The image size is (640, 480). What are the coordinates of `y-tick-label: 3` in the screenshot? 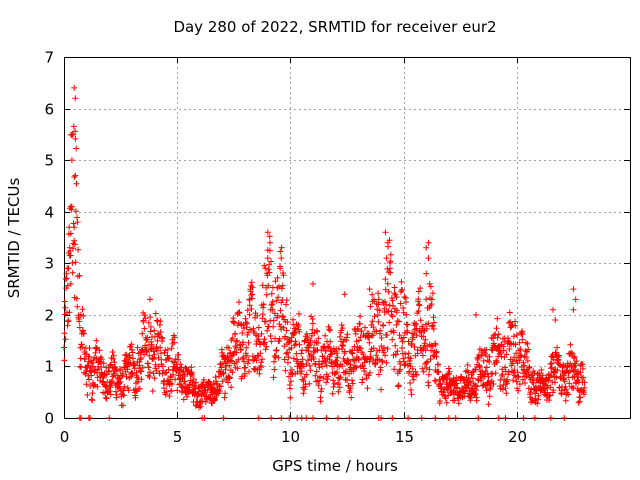 It's located at (49, 264).